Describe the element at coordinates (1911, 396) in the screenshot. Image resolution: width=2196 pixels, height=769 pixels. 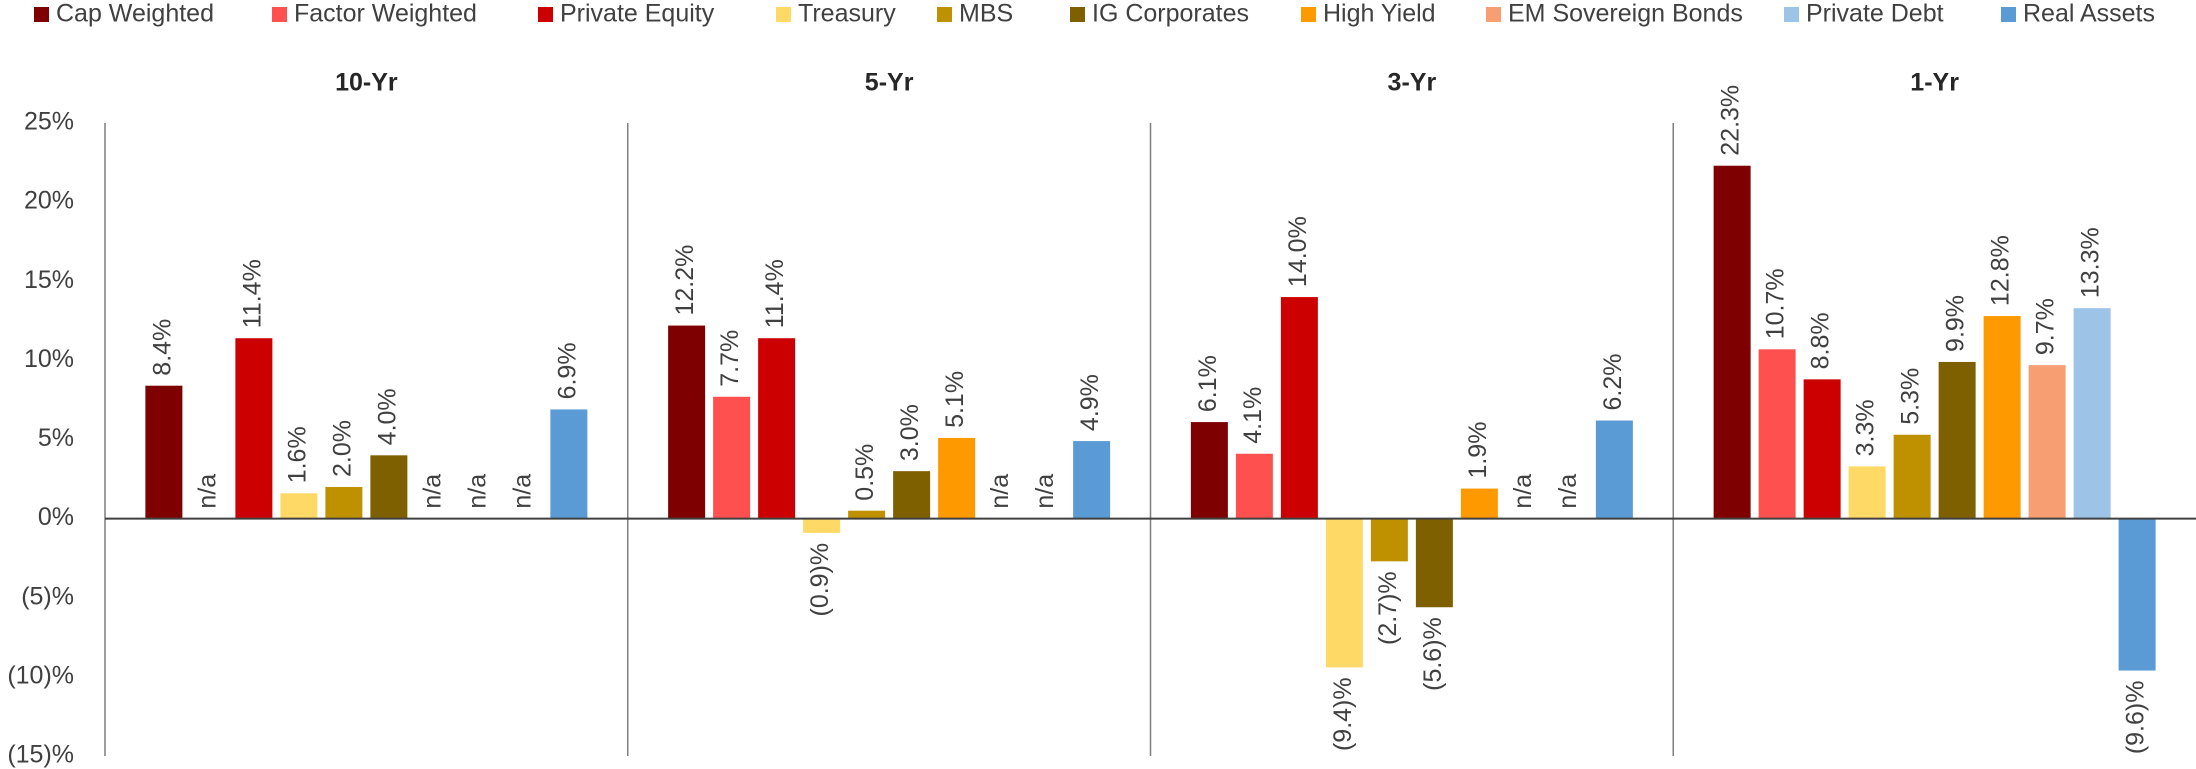
I see `value-label: 5.3%` at that location.